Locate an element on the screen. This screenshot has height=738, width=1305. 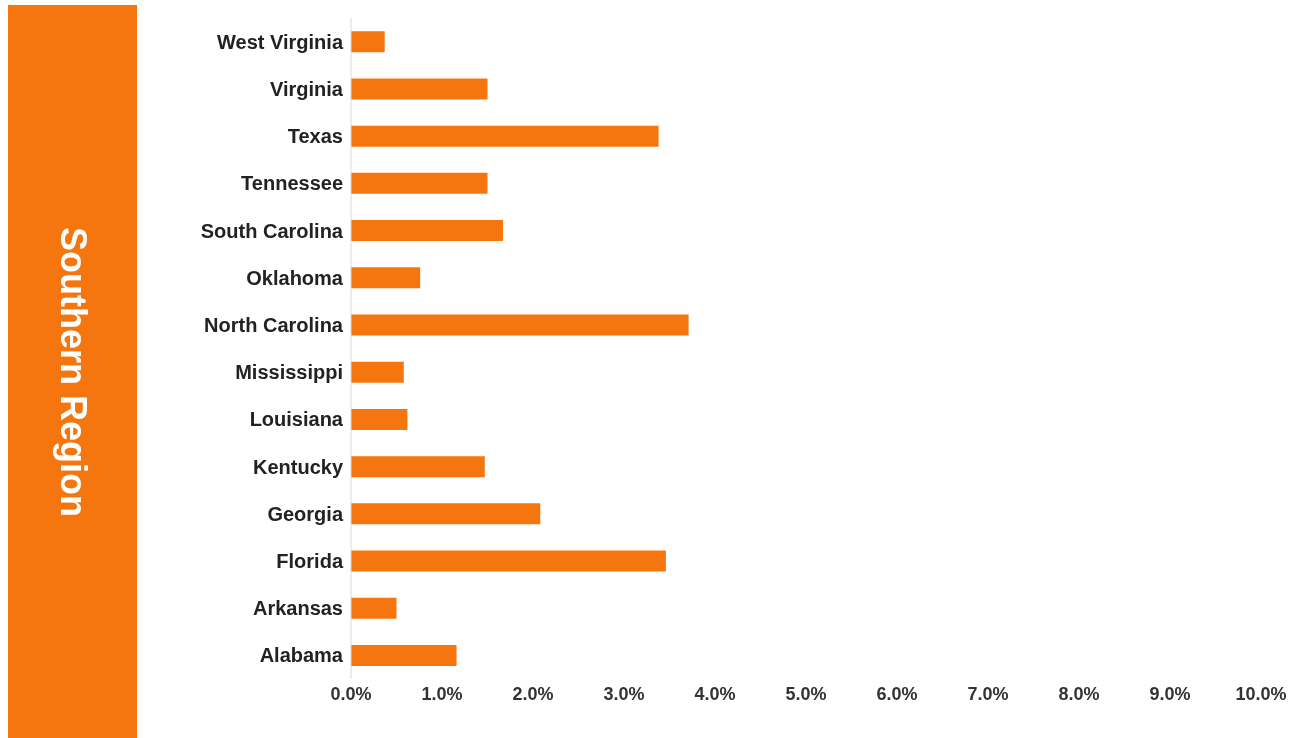
y-tick-label: Tennessee is located at coordinates (292, 183).